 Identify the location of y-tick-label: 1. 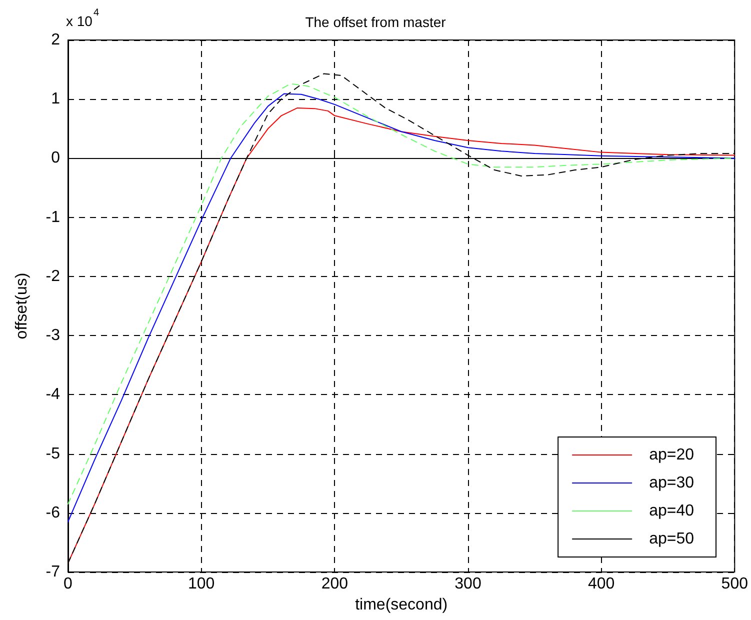
(55, 99).